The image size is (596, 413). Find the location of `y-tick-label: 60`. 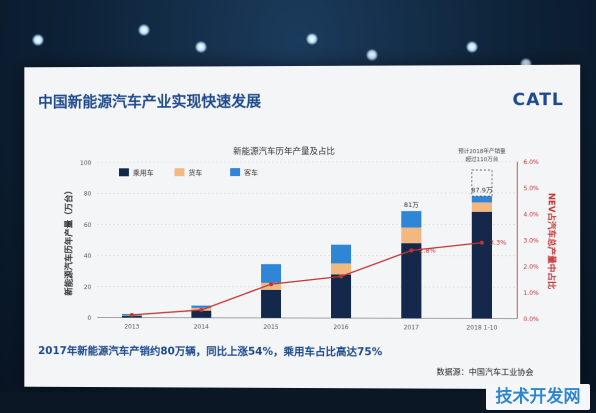

y-tick-label: 60 is located at coordinates (88, 225).